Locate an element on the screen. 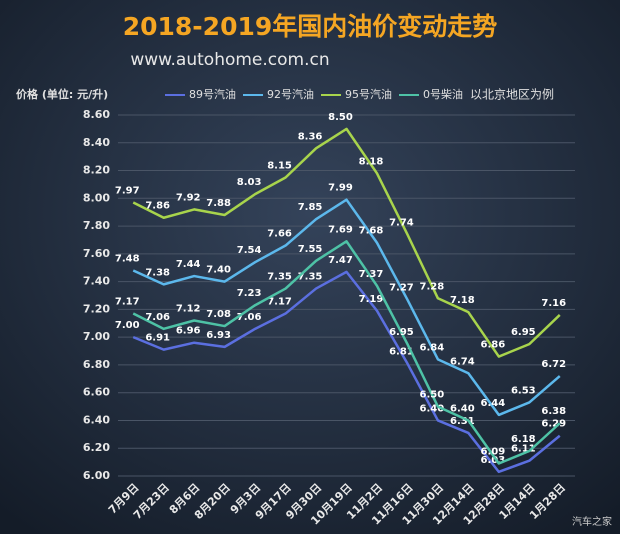 Image resolution: width=620 pixels, height=534 pixels. data-label: 7.47 is located at coordinates (340, 260).